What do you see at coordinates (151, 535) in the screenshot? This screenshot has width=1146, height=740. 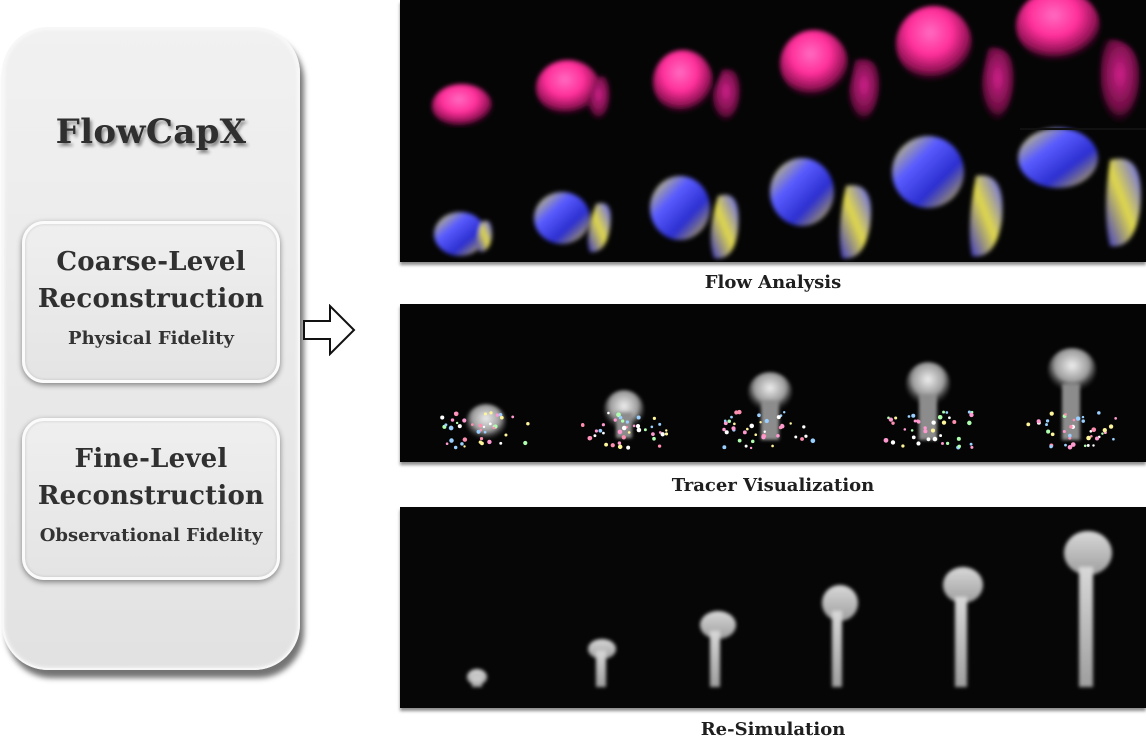 I see `fine-fidelity-caption: Observational Fidelity` at bounding box center [151, 535].